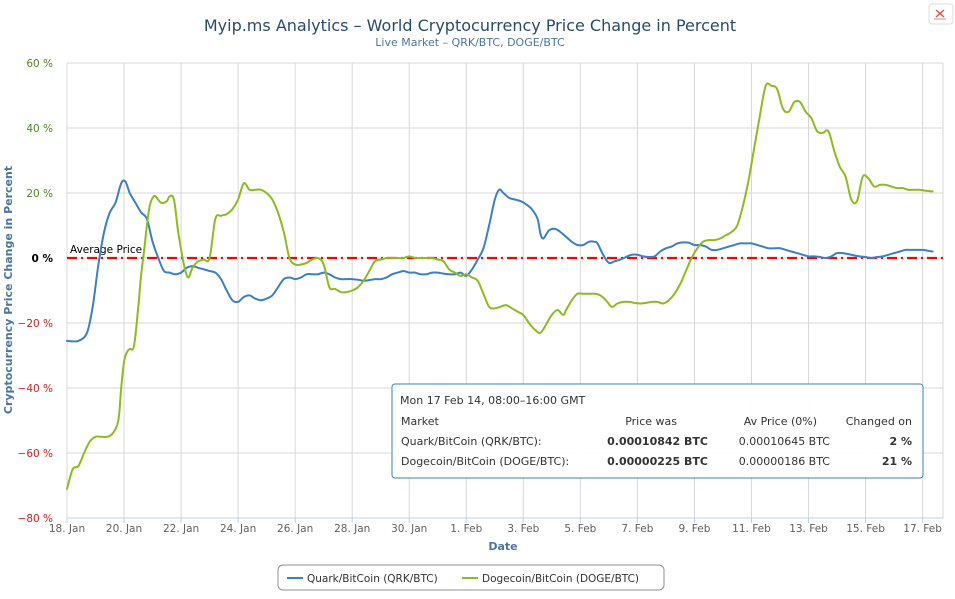 This screenshot has height=599, width=955. I want to click on y-tick-label: −40 %, so click(35, 389).